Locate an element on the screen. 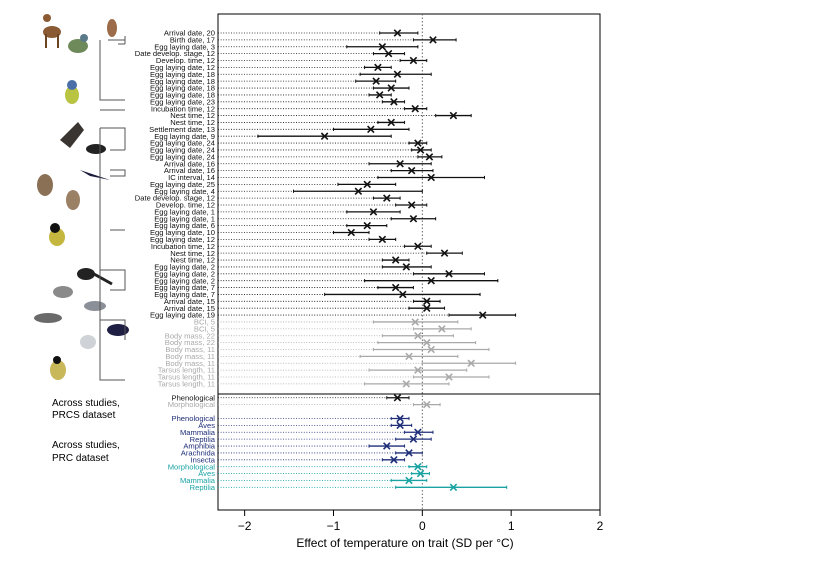 The image size is (825, 582). row-label: IC interval, 14 is located at coordinates (191, 177).